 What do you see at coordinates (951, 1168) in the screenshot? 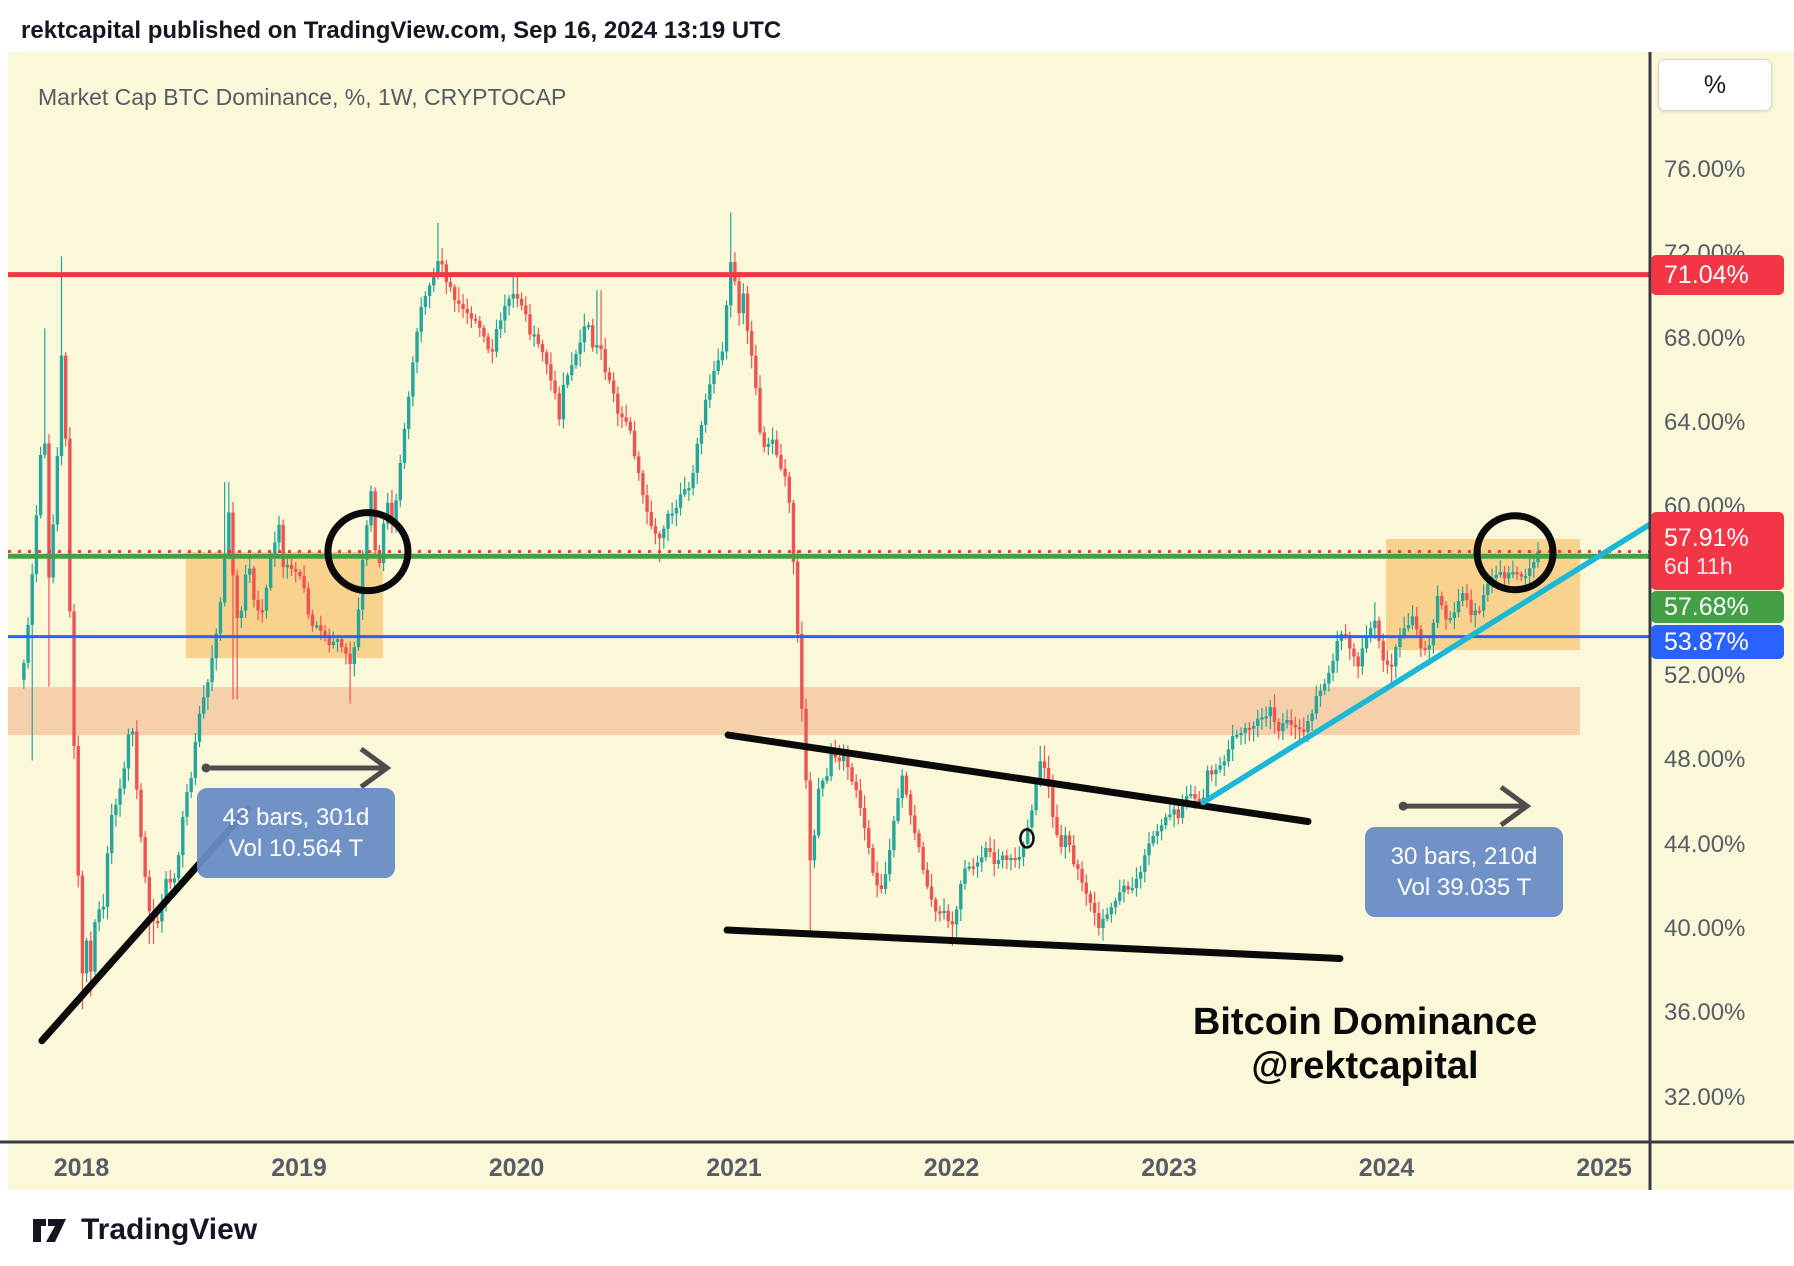
I see `x-axis-tick: 2022` at bounding box center [951, 1168].